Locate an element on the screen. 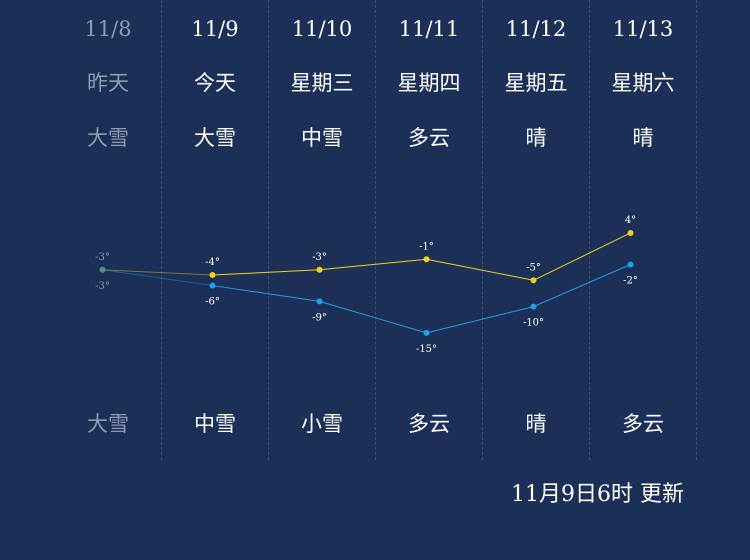  day-column-friday: 11/12 星期五 晴 晴 is located at coordinates (536, 230).